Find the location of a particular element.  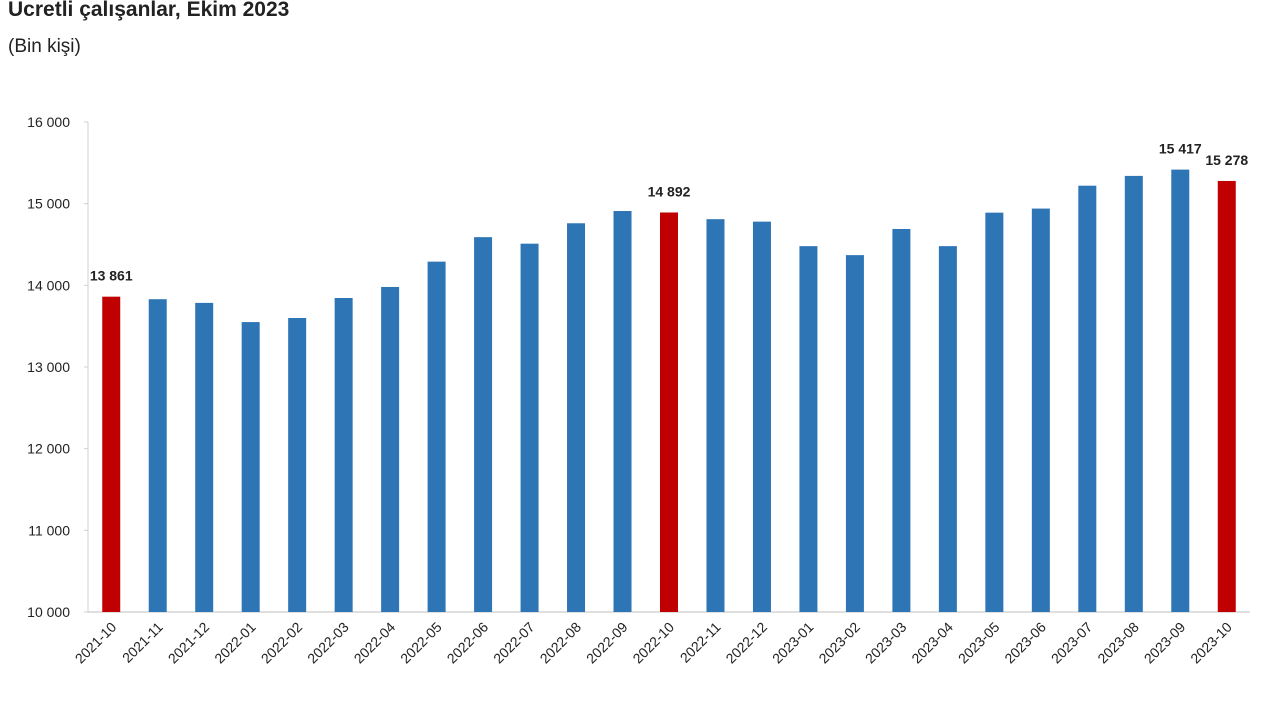

x-tick-label: 2023-10 is located at coordinates (1211, 643).